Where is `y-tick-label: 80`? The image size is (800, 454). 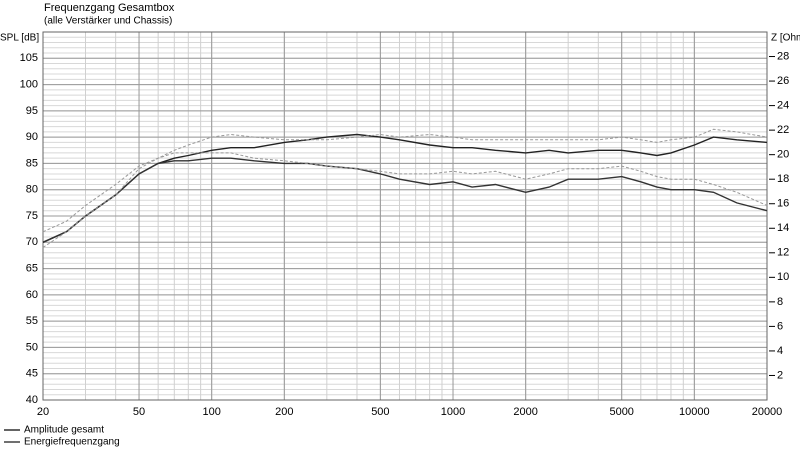 y-tick-label: 80 is located at coordinates (32, 190).